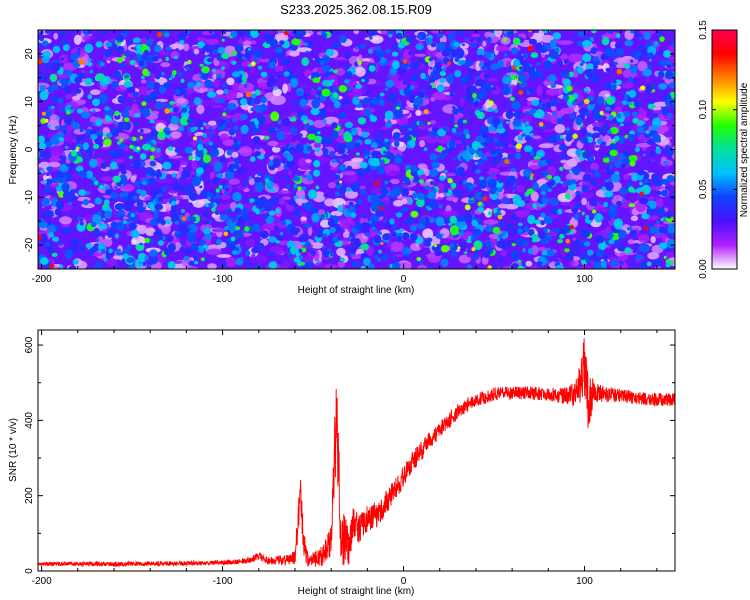  What do you see at coordinates (571, 227) in the screenshot?
I see `heatmap-peak` at bounding box center [571, 227].